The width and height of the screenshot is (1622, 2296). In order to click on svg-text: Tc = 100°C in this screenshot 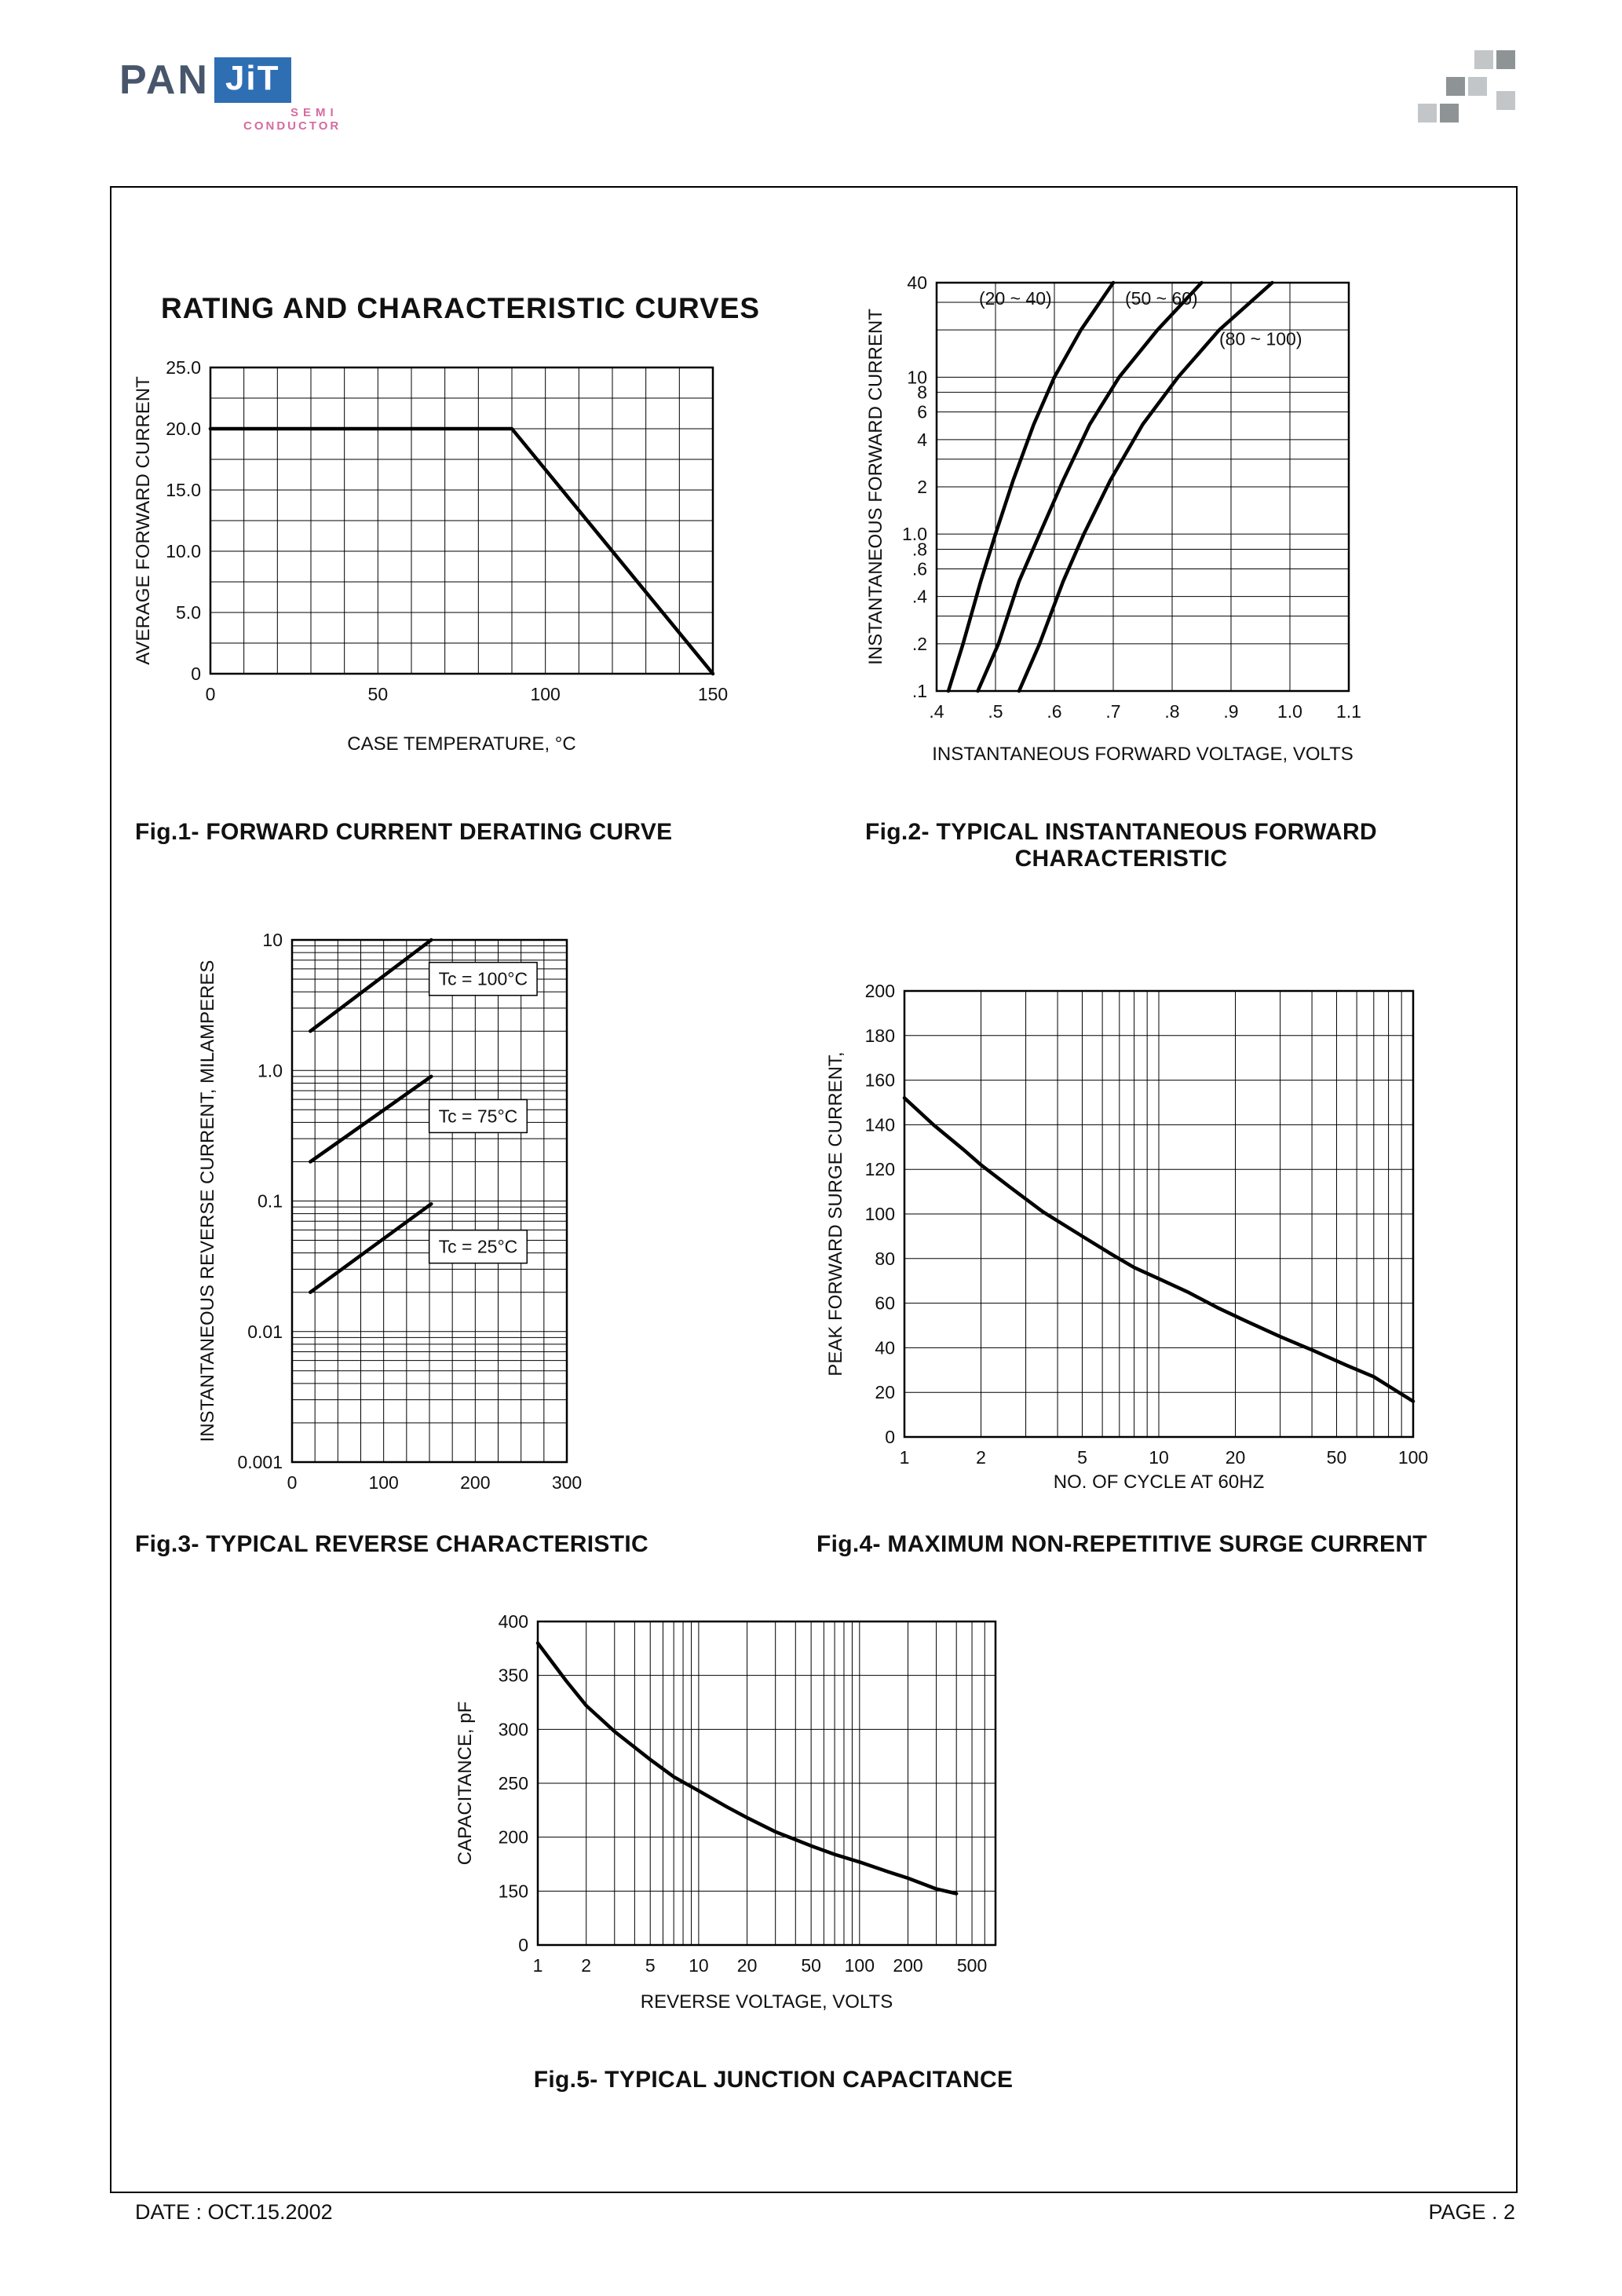, I will do `click(483, 979)`.